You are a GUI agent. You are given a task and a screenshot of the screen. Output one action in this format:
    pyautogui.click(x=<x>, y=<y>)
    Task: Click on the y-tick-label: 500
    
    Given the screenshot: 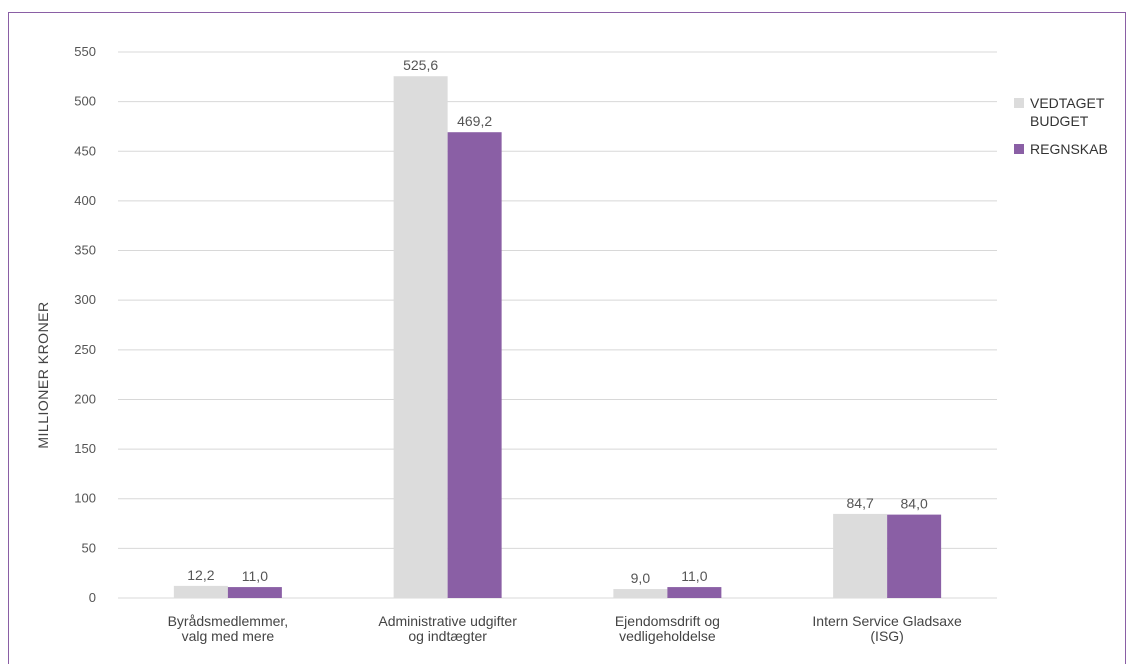 What is the action you would take?
    pyautogui.click(x=85, y=101)
    